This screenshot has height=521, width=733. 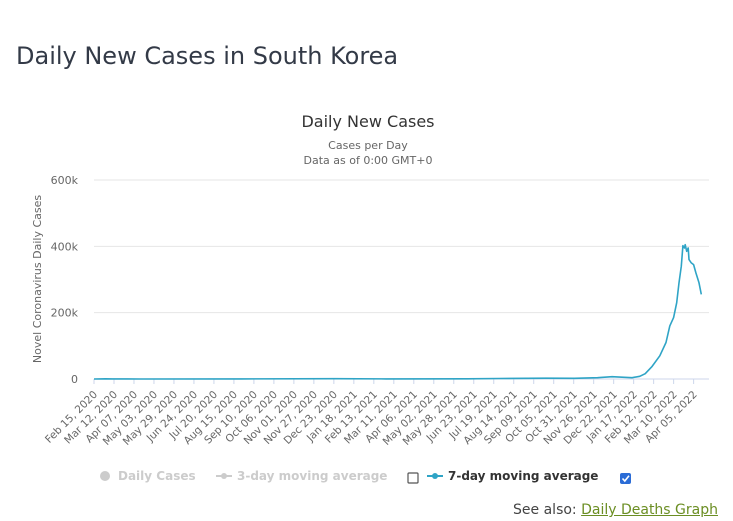 I want to click on checkbox-7-day-average, so click(x=625, y=478).